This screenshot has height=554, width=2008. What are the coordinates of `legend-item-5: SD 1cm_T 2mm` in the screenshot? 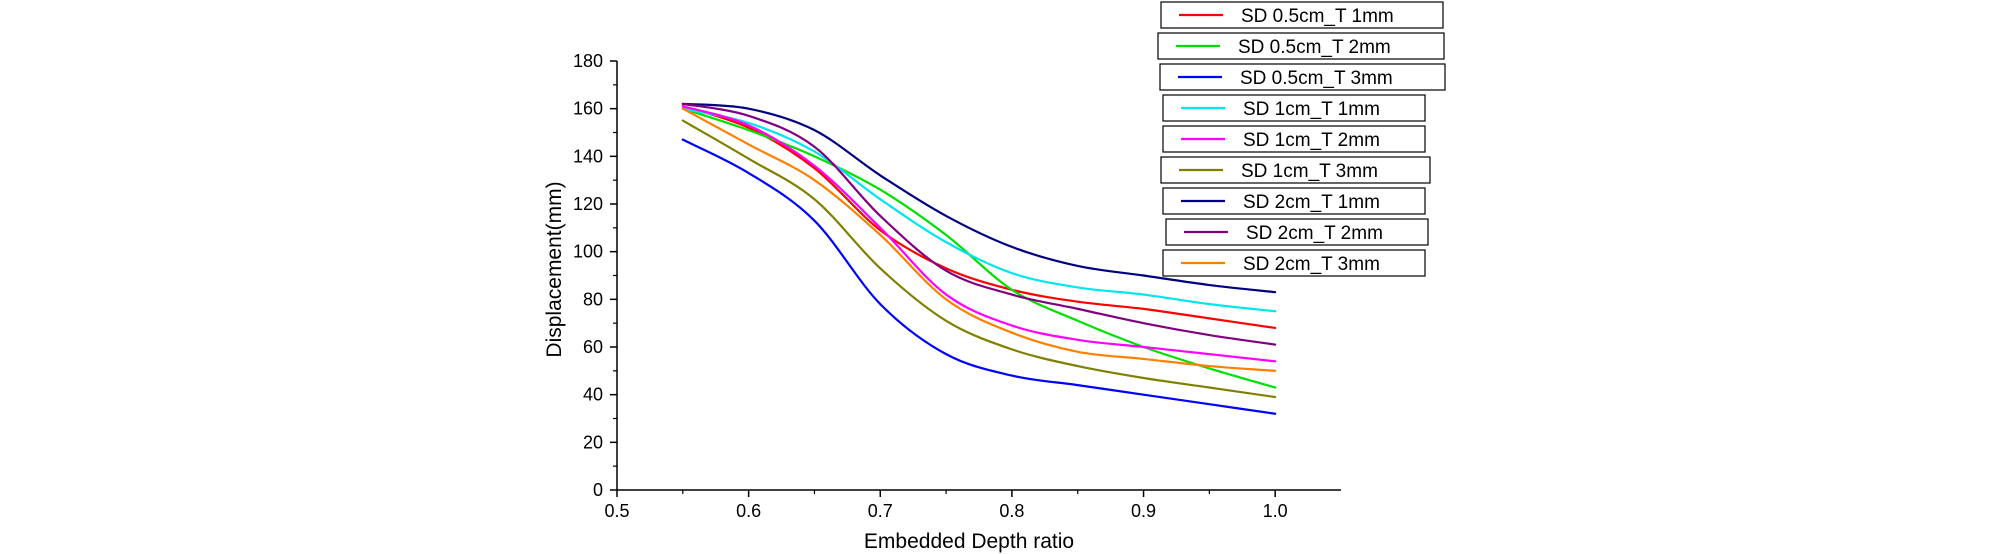 It's located at (1294, 139).